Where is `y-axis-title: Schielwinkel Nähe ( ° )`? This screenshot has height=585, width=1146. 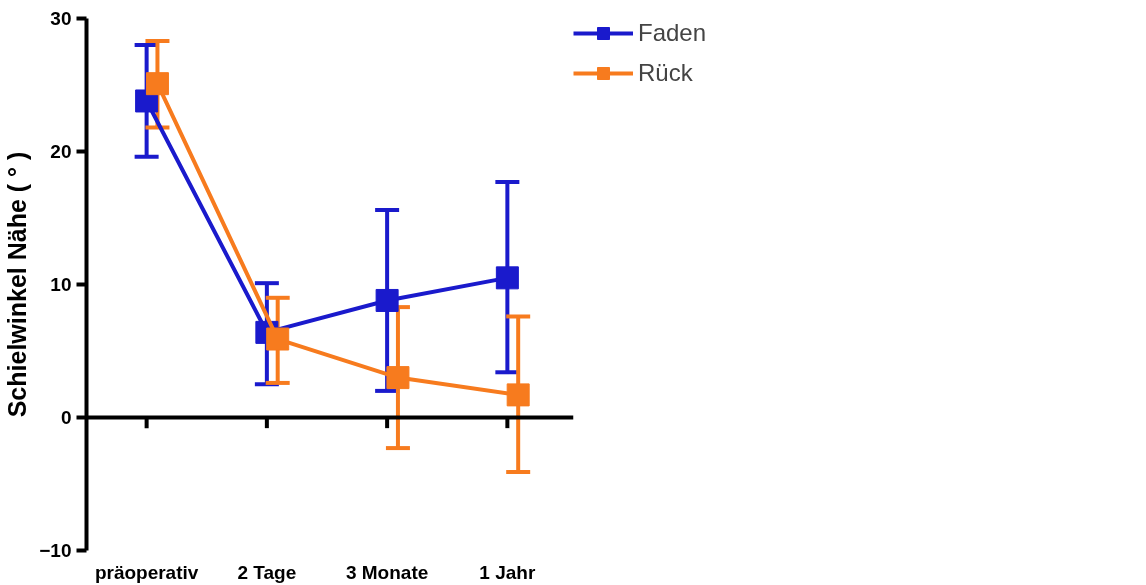
y-axis-title: Schielwinkel Nähe ( ° ) is located at coordinates (17, 284).